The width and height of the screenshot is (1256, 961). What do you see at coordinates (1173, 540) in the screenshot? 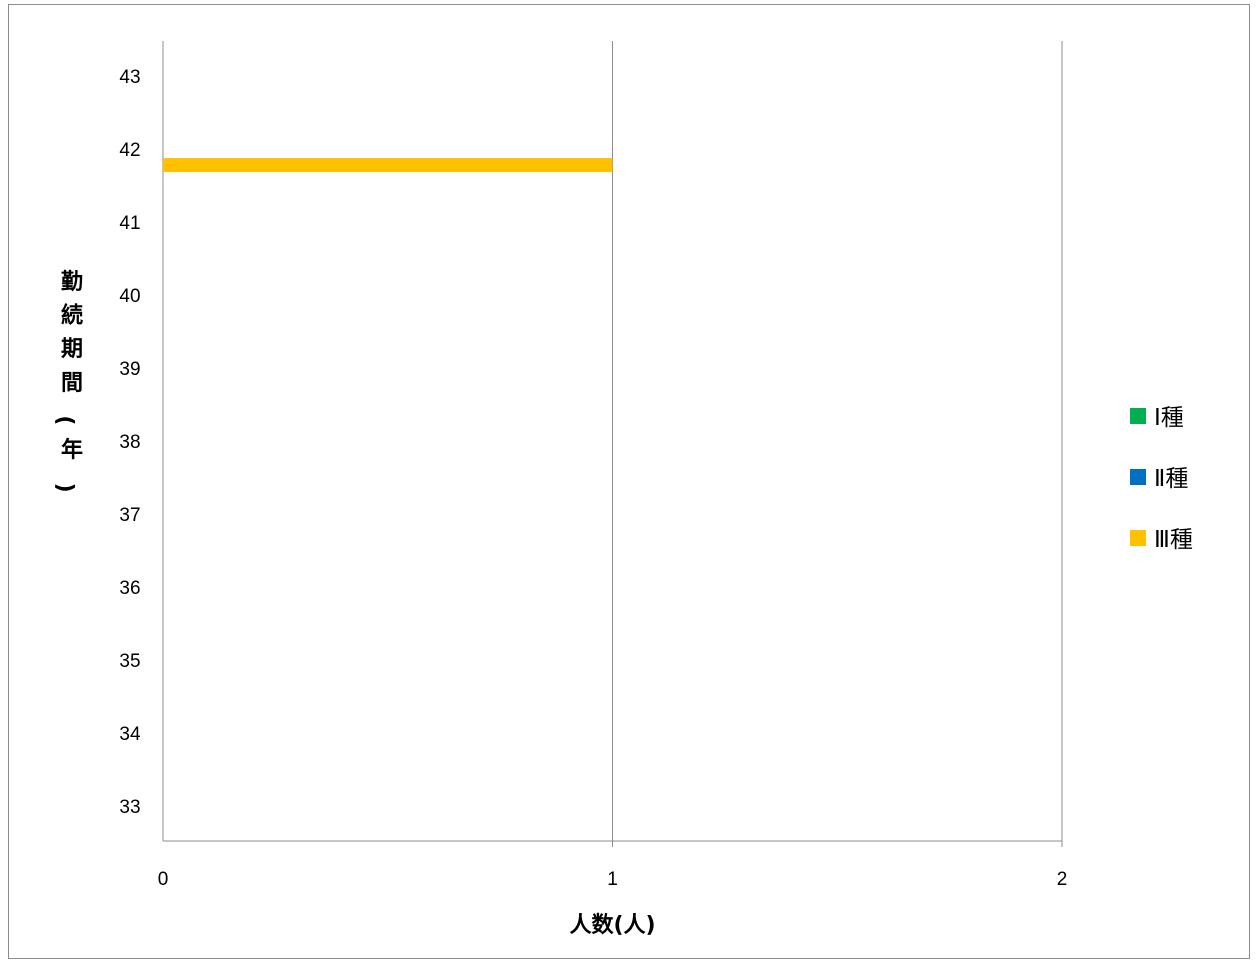
I see `legend-label: Ⅲ種` at bounding box center [1173, 540].